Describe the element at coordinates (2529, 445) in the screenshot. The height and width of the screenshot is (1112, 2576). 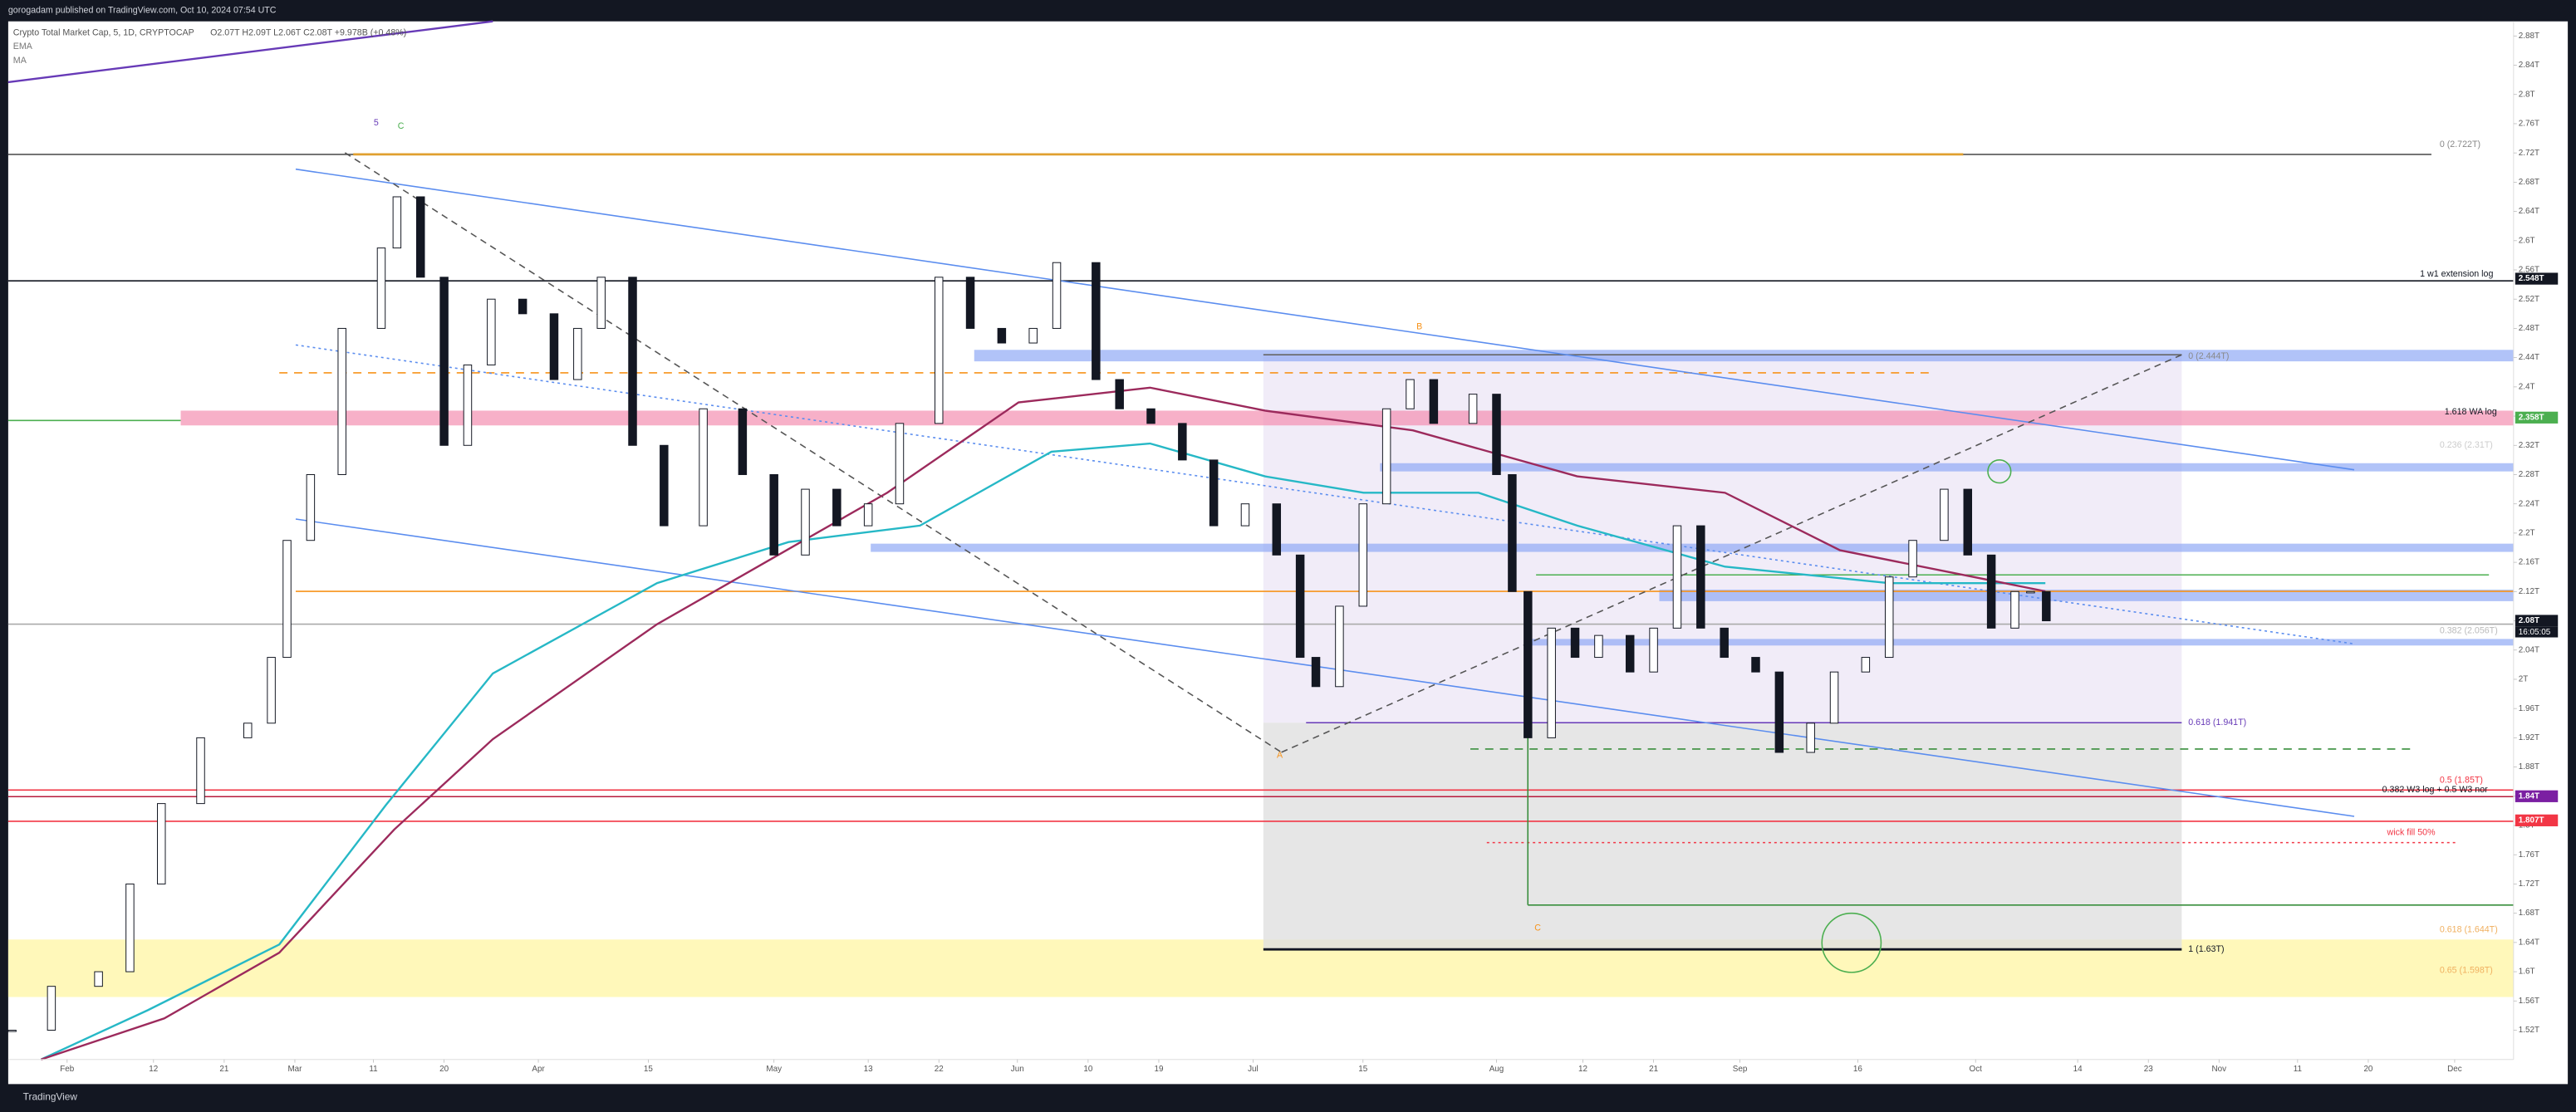
I see `y-tick-label: 2.32T` at that location.